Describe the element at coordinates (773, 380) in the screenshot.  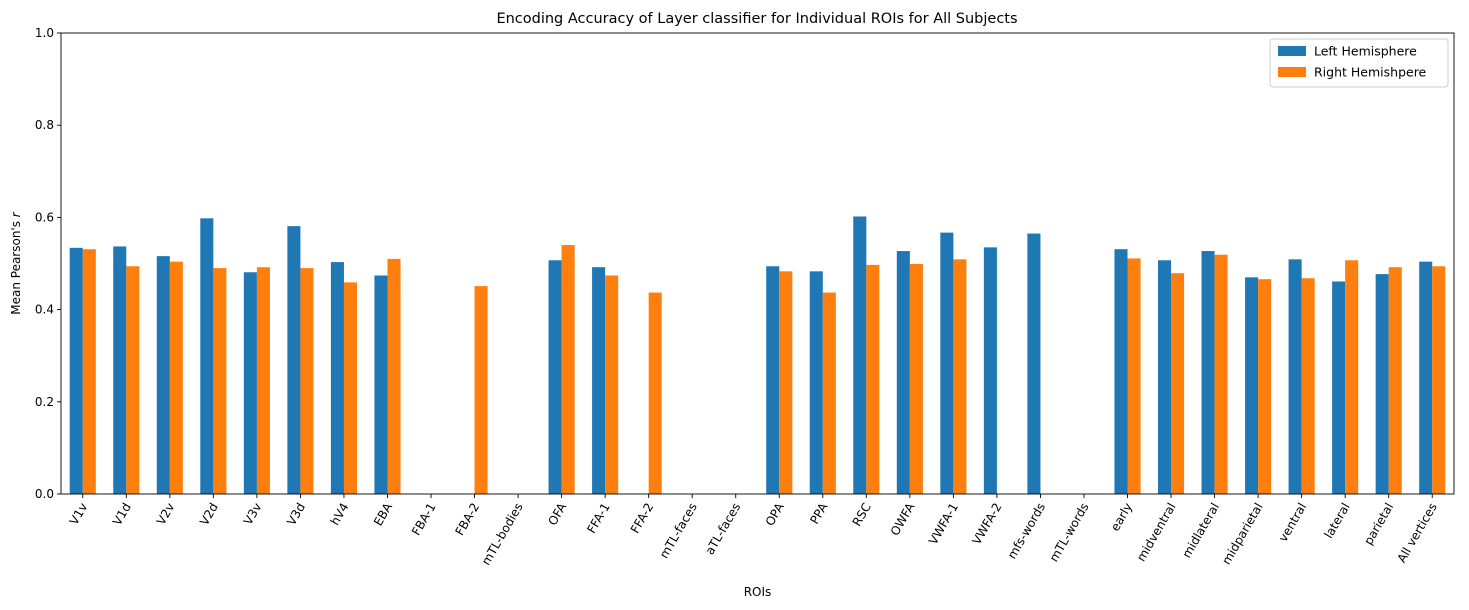
I see `bar-left-OPA` at that location.